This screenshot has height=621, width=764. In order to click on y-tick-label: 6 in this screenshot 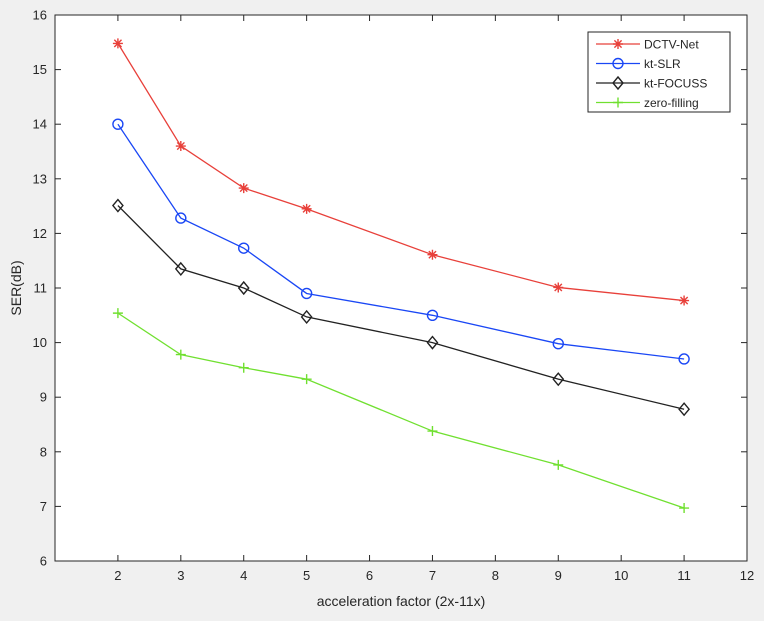, I will do `click(43, 561)`.